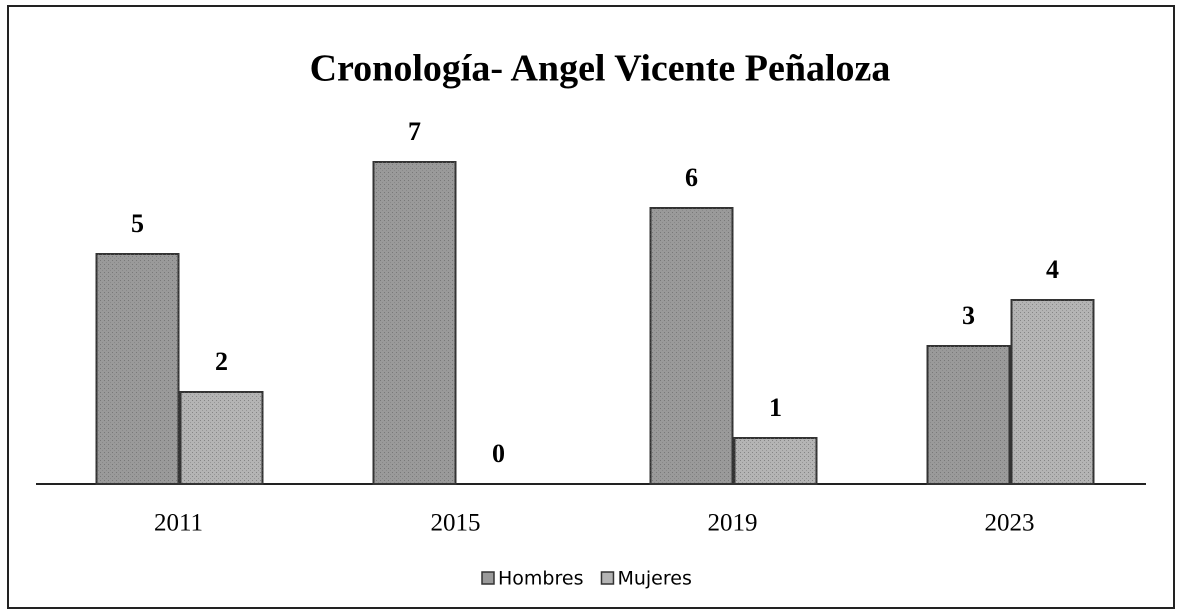  I want to click on data-label: 4, so click(1052, 269).